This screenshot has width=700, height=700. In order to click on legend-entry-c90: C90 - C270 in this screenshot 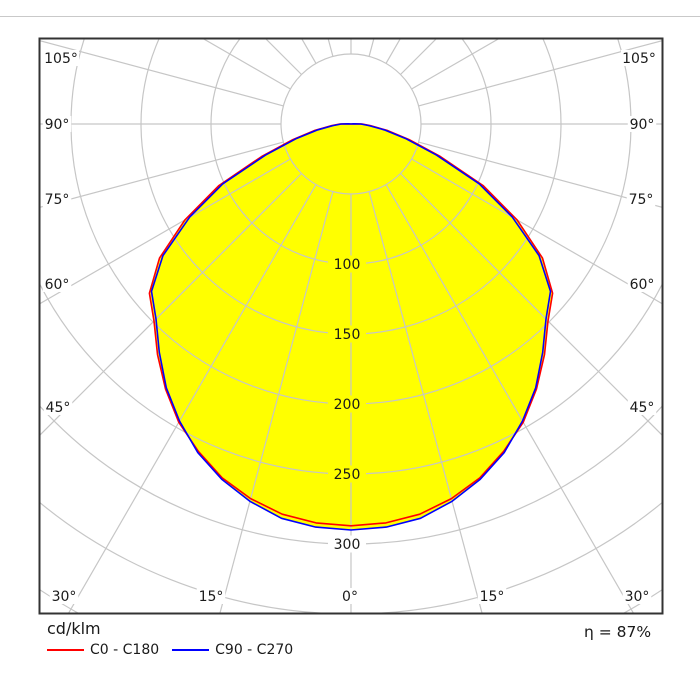, I will do `click(232, 650)`.